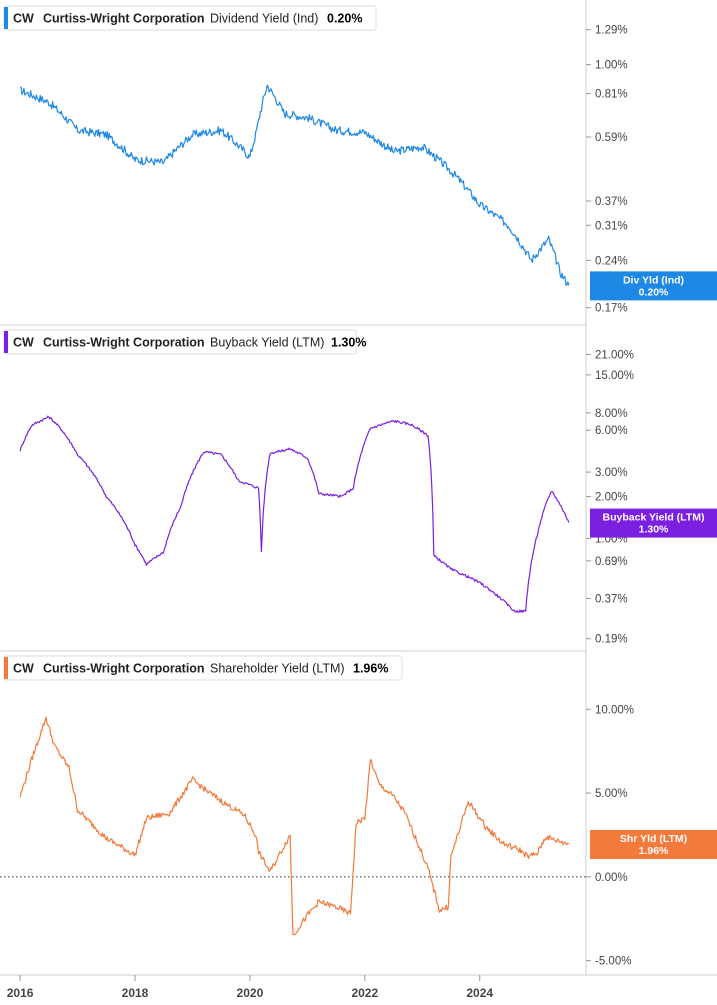  I want to click on y-tick-label: 0.69%, so click(611, 562).